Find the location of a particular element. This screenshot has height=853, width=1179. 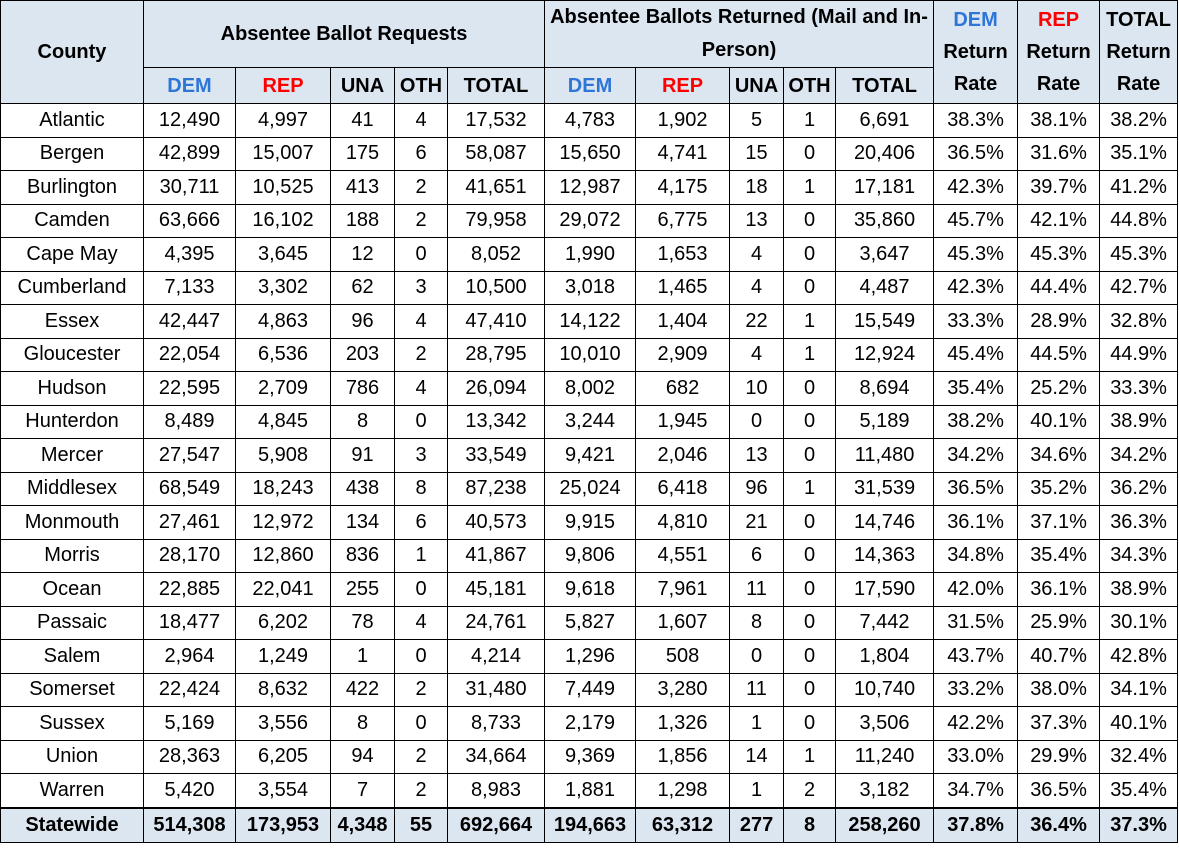

cell-rep-rate: 38.0% is located at coordinates (1059, 689).